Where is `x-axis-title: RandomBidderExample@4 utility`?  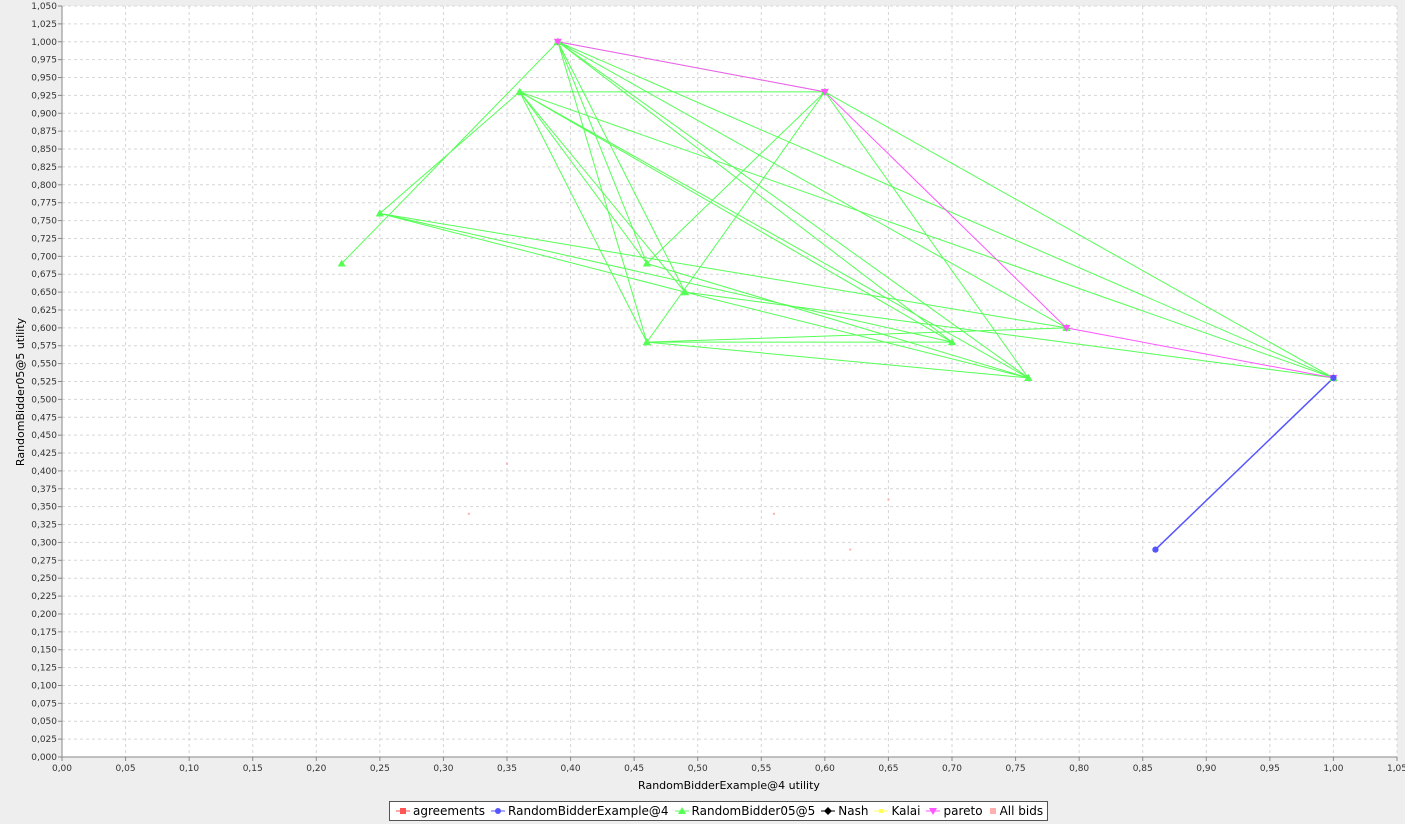 x-axis-title: RandomBidderExample@4 utility is located at coordinates (729, 785).